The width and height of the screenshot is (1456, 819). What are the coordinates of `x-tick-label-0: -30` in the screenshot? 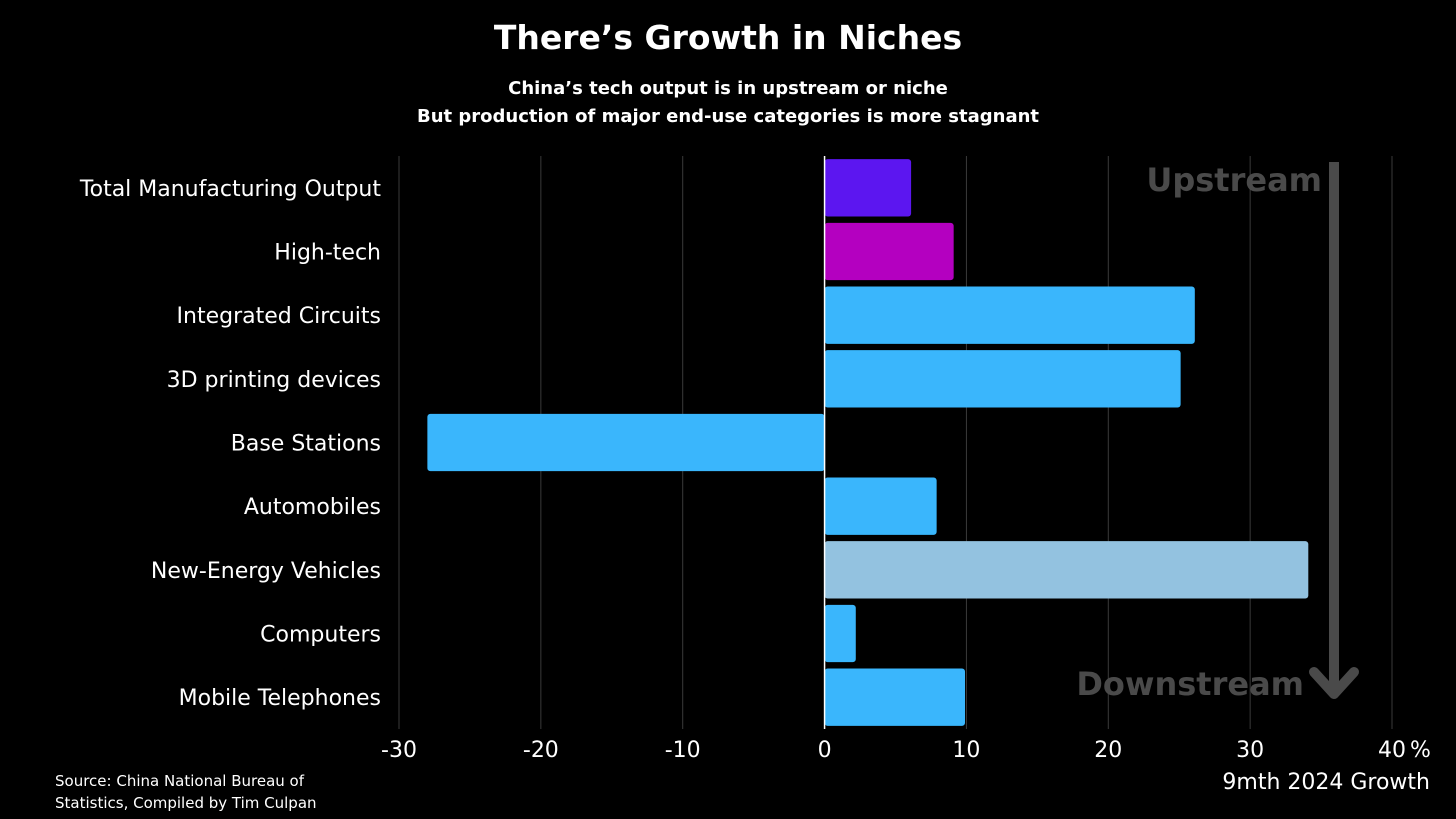 It's located at (399, 750).